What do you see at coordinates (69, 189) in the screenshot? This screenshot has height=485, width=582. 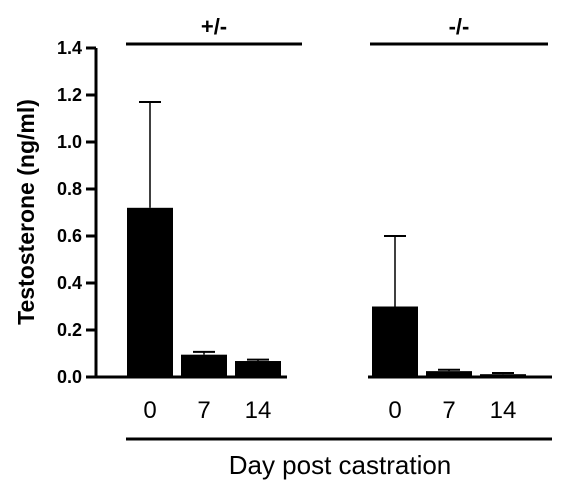 I see `y-tick-label: 0.8` at bounding box center [69, 189].